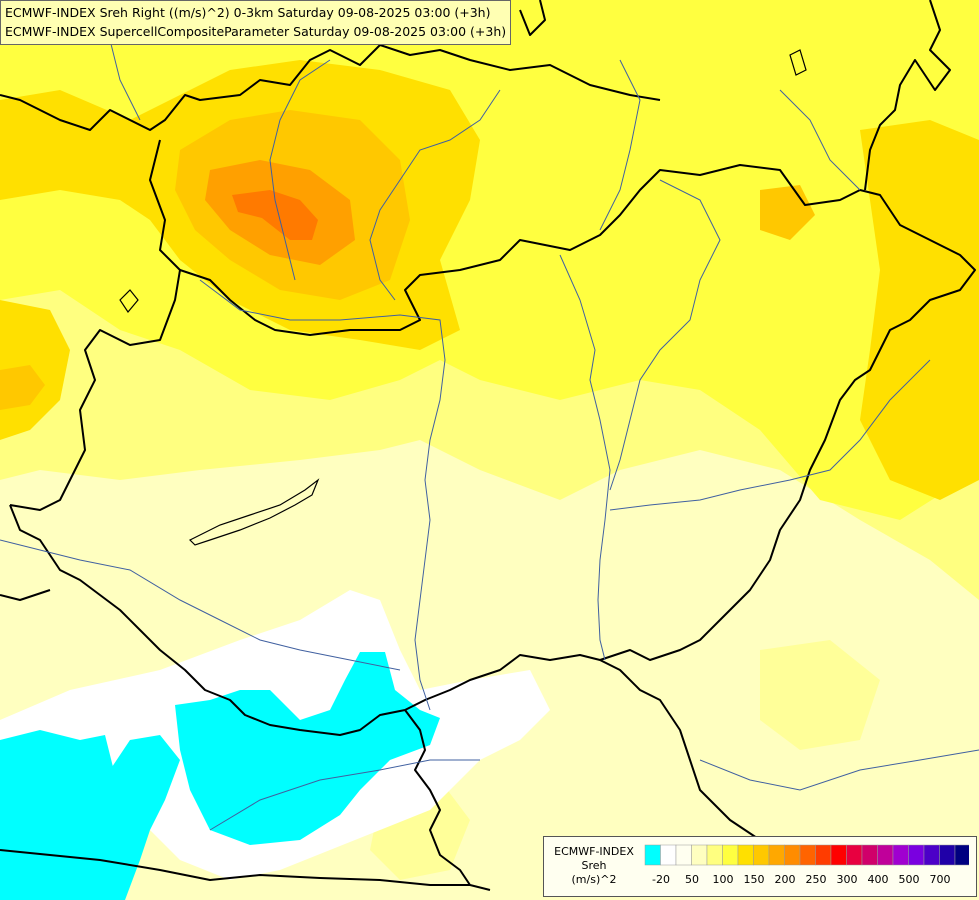 The width and height of the screenshot is (979, 900). Describe the element at coordinates (754, 879) in the screenshot. I see `legend-tick-label: 150` at that location.